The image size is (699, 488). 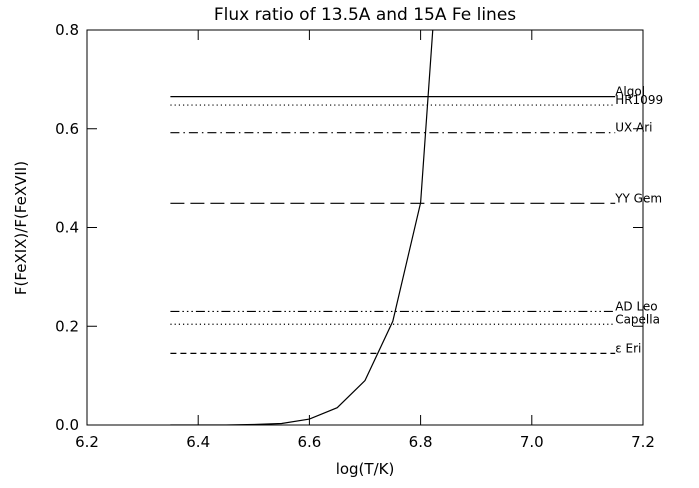 I want to click on y-tick-label: 0.8, so click(x=67, y=30).